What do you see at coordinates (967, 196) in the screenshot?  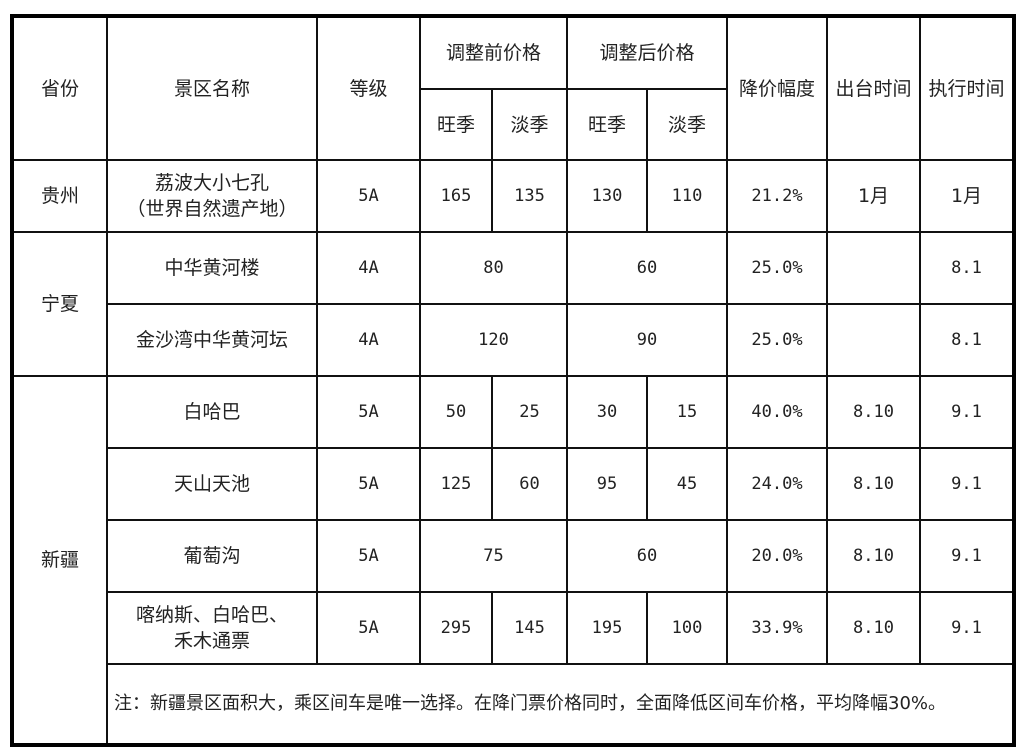 I see `exec-cell: 1月` at bounding box center [967, 196].